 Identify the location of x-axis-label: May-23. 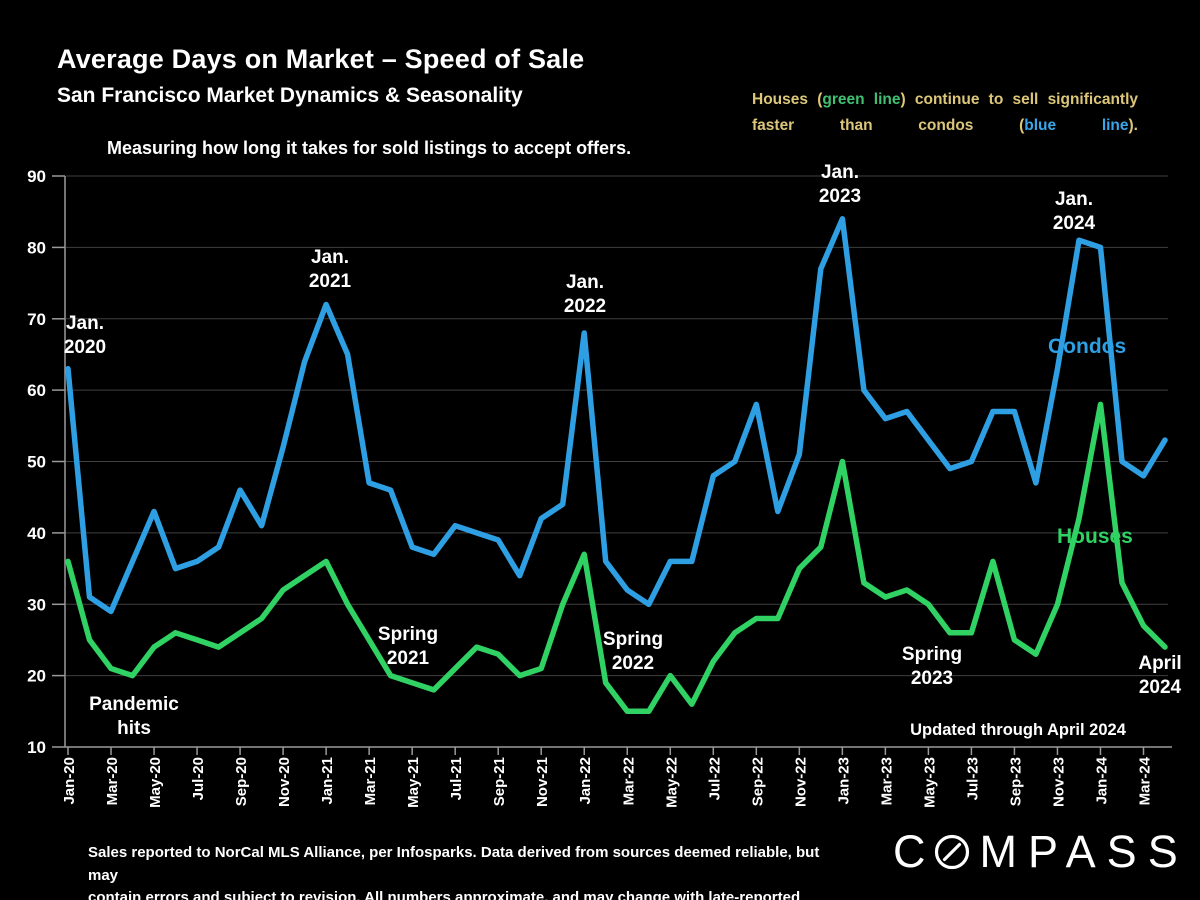
(929, 782).